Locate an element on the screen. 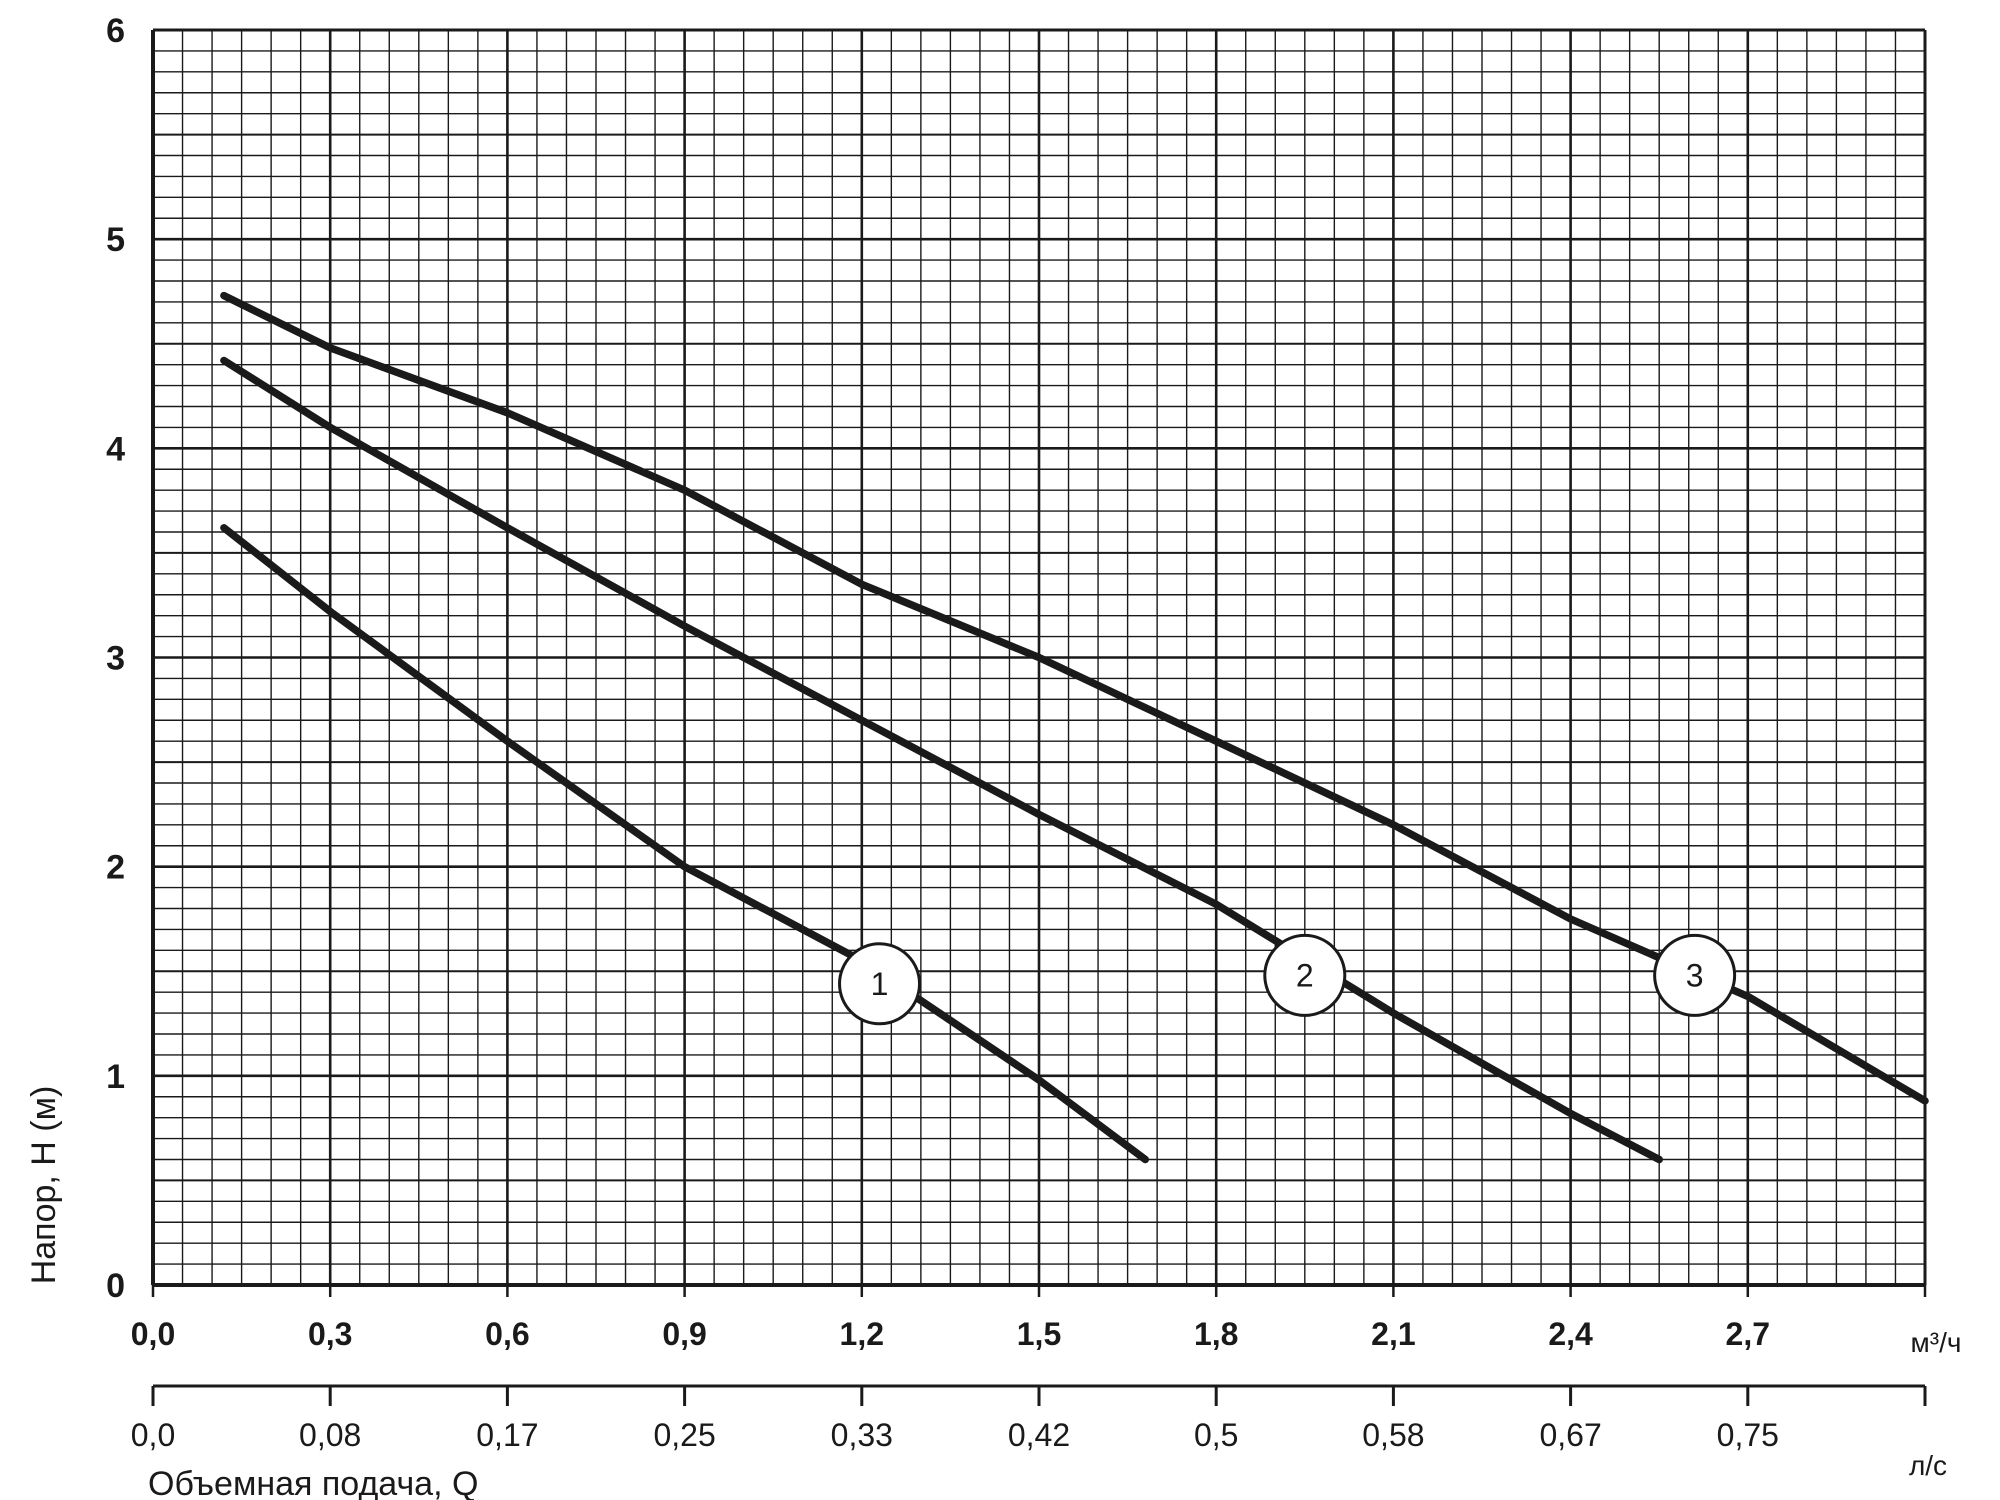  x-tick-label: 2,1 is located at coordinates (1393, 1334).